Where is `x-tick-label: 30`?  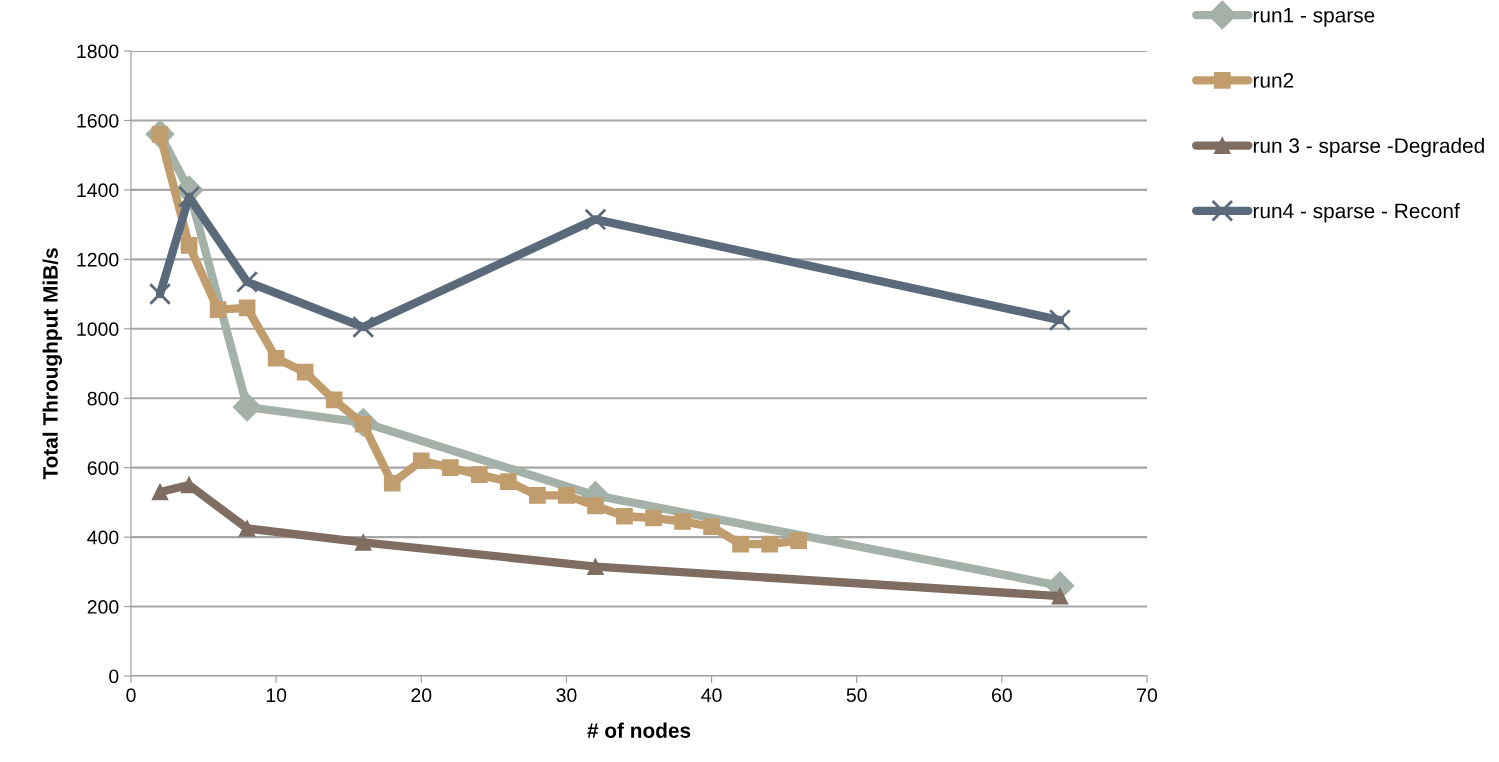
x-tick-label: 30 is located at coordinates (566, 695).